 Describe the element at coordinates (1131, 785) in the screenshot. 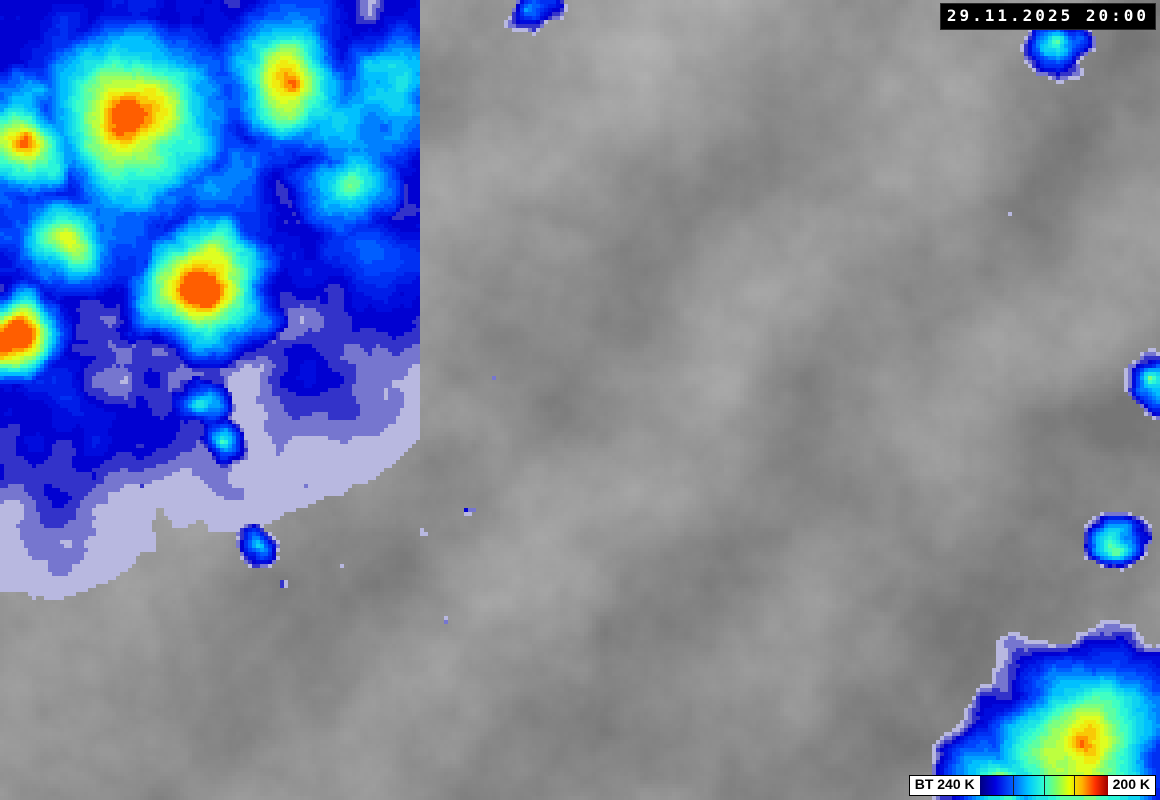

I see `colorbar-max-label: 200 K` at that location.